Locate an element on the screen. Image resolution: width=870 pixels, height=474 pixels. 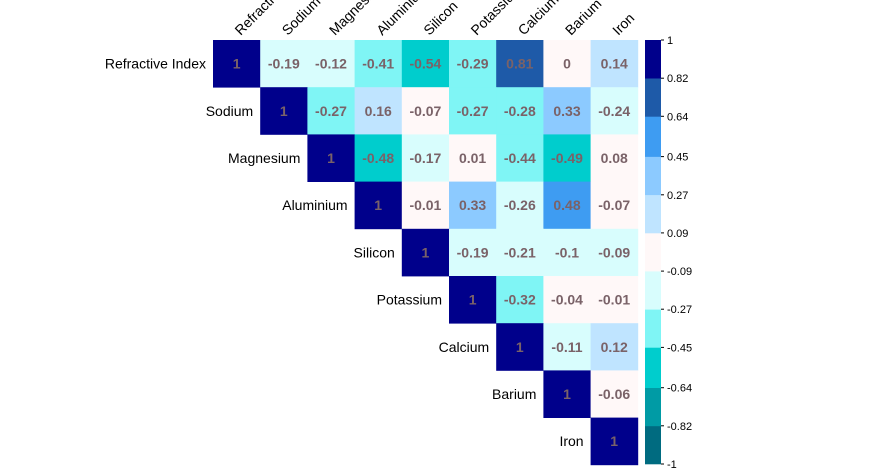
cell-value-5-7: -0.04 is located at coordinates (567, 300).